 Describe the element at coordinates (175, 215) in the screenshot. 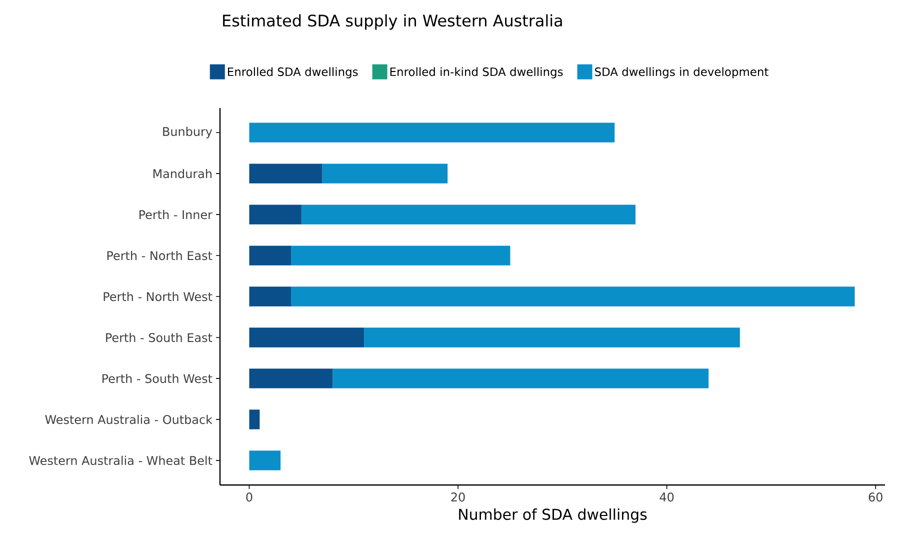

I see `y-tick-label: Perth - Inner` at that location.